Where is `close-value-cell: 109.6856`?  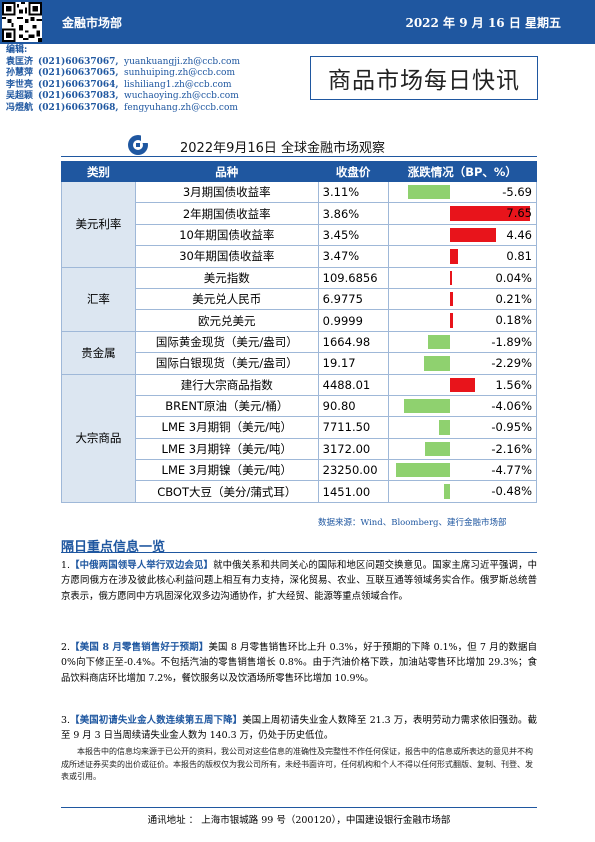 close-value-cell: 109.6856 is located at coordinates (353, 277).